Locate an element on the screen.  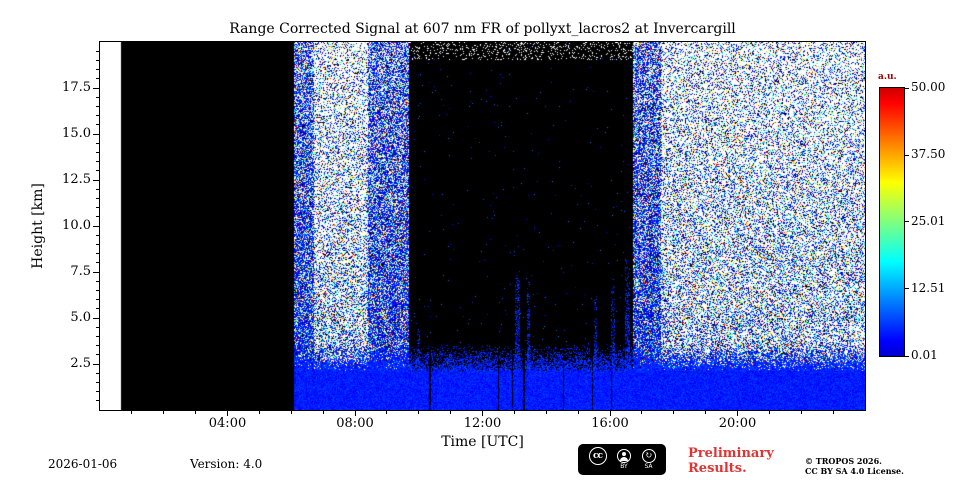
colorbar-tick-label: 37.50 is located at coordinates (928, 154).